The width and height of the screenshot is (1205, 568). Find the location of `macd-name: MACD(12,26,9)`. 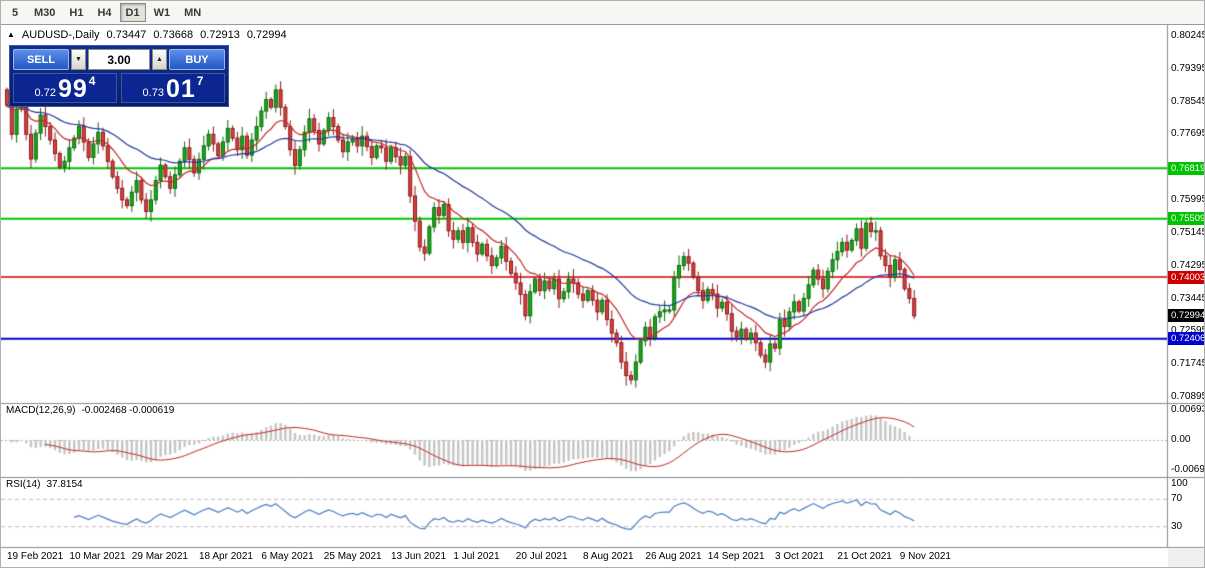

macd-name: MACD(12,26,9) is located at coordinates (41, 410).